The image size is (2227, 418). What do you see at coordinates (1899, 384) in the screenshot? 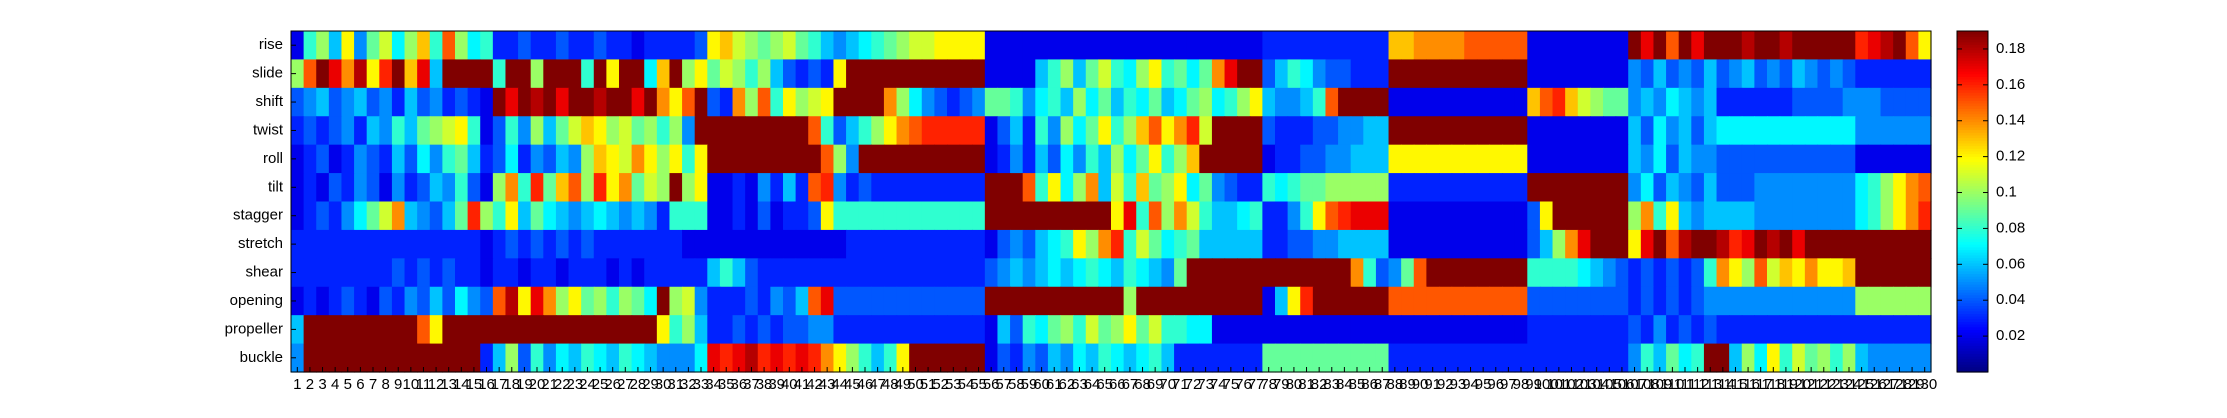
I see `x-tick-label: 128` at bounding box center [1899, 384].